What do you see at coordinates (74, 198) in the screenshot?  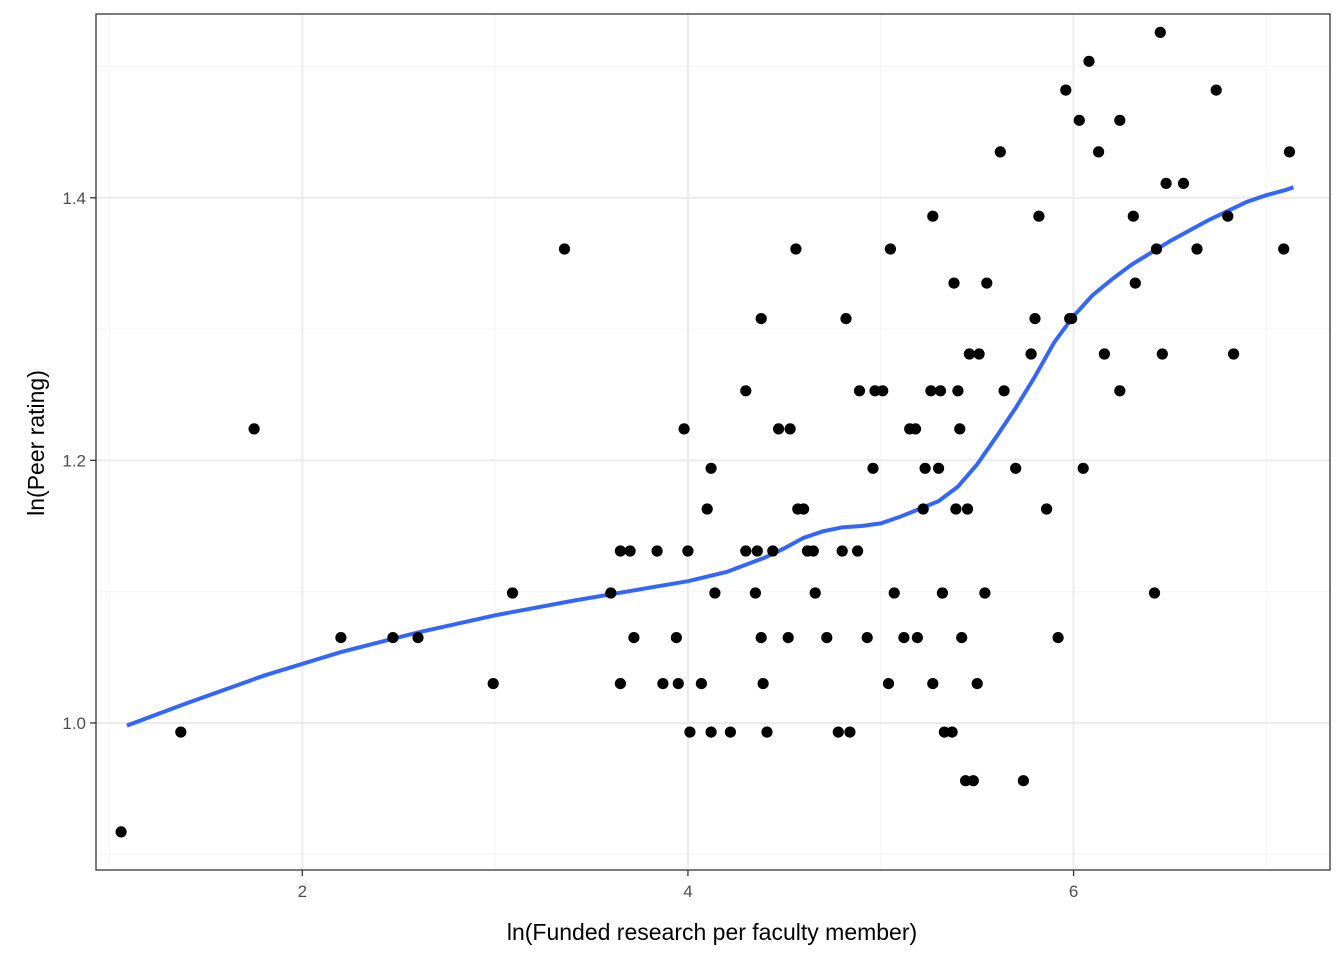 I see `y-tick-label: 1.4` at bounding box center [74, 198].